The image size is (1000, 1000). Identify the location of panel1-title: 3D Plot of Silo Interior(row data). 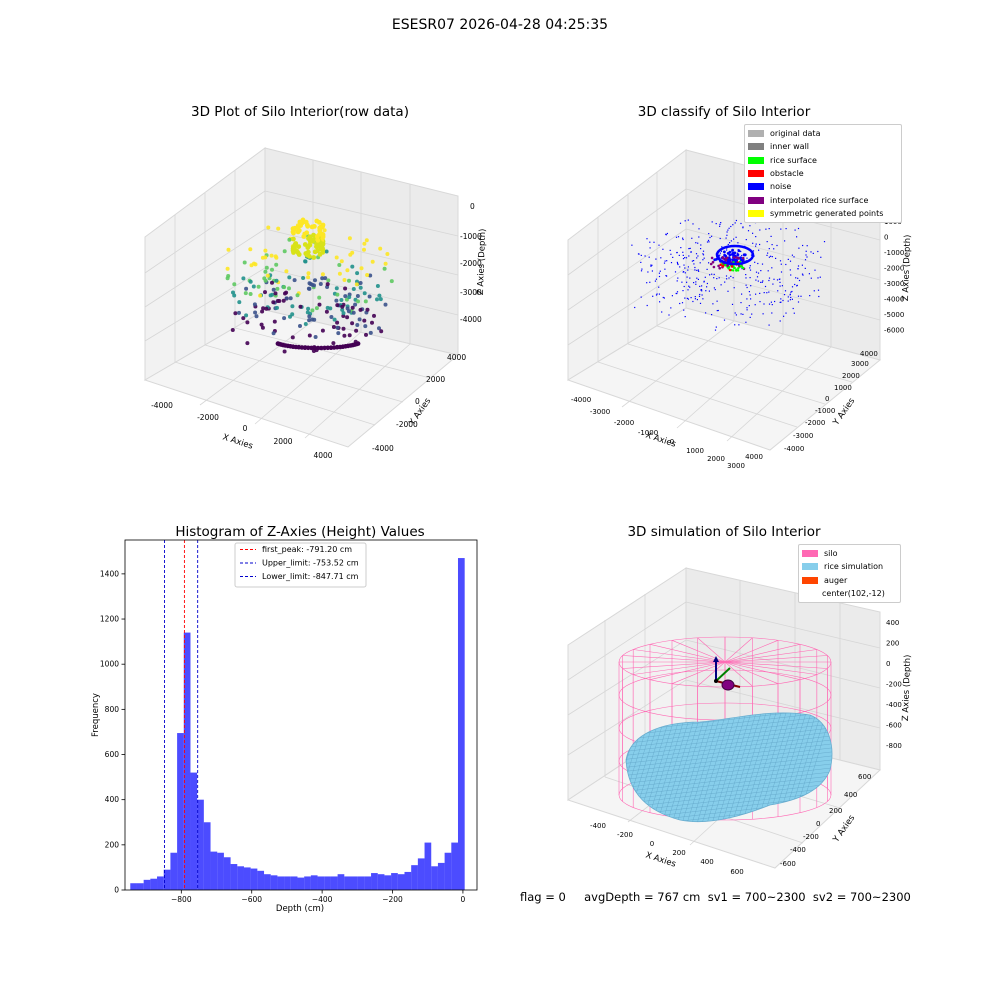
(300, 112).